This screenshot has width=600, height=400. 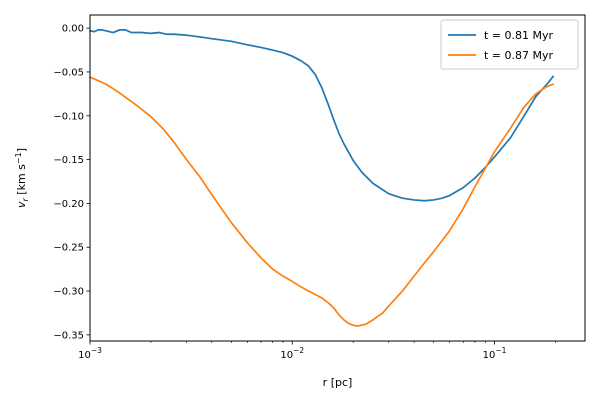 I want to click on y-tick-label: −0.35, so click(x=68, y=335).